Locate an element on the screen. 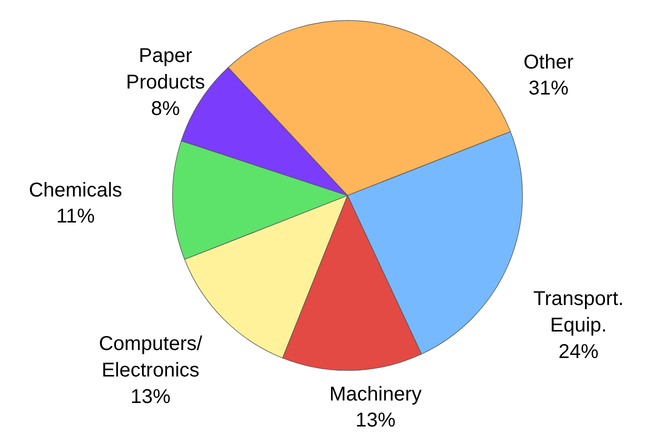  data-label: 24% is located at coordinates (578, 351).